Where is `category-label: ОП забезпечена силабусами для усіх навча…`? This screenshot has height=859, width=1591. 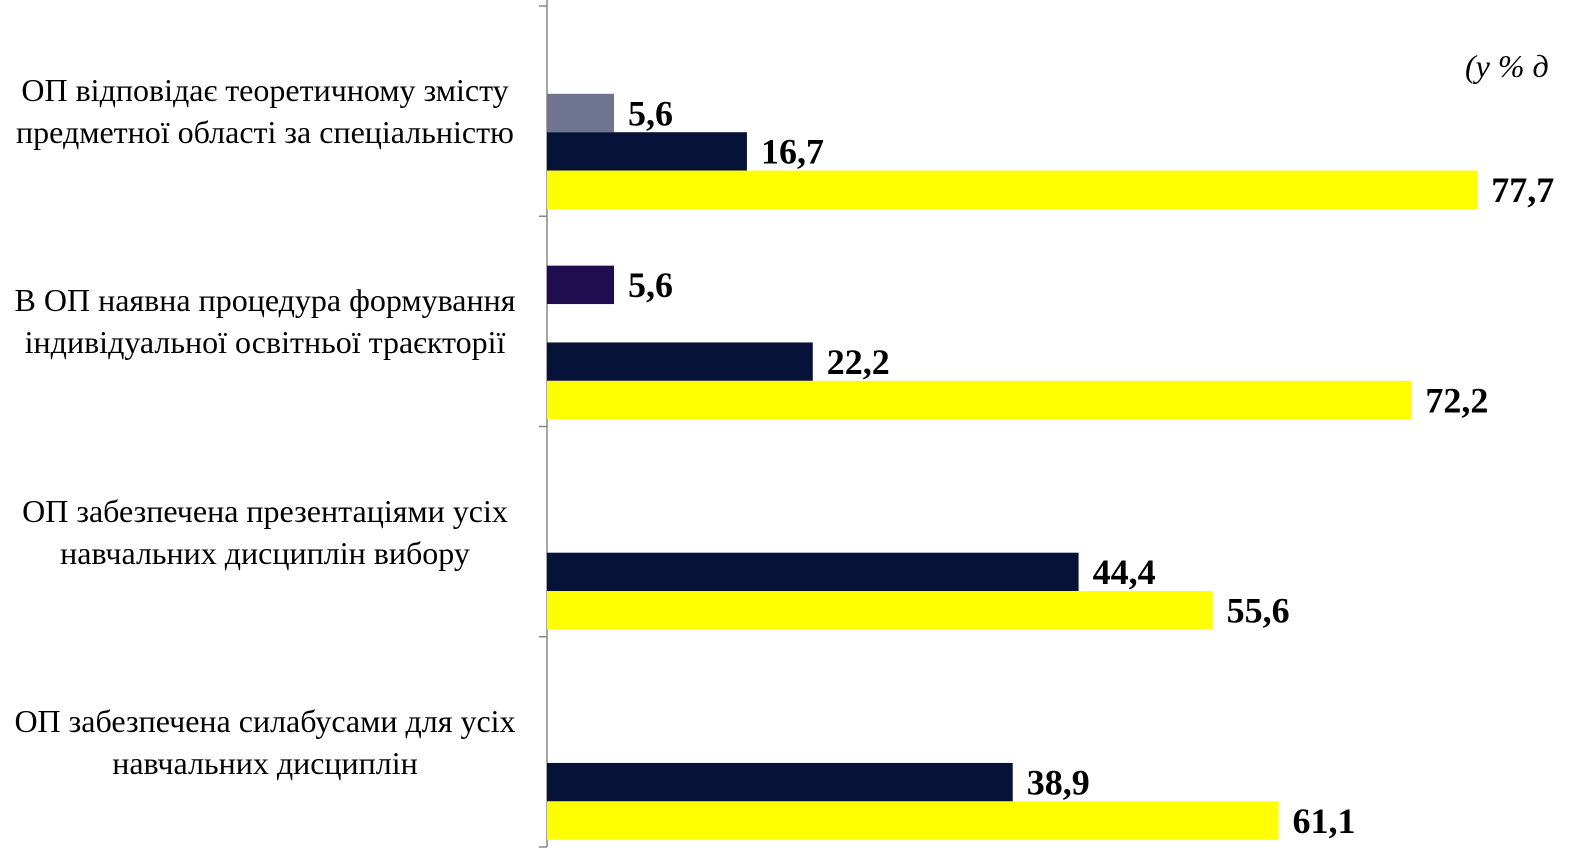
category-label: ОП забезпечена силабусами для усіх навча… is located at coordinates (265, 741).